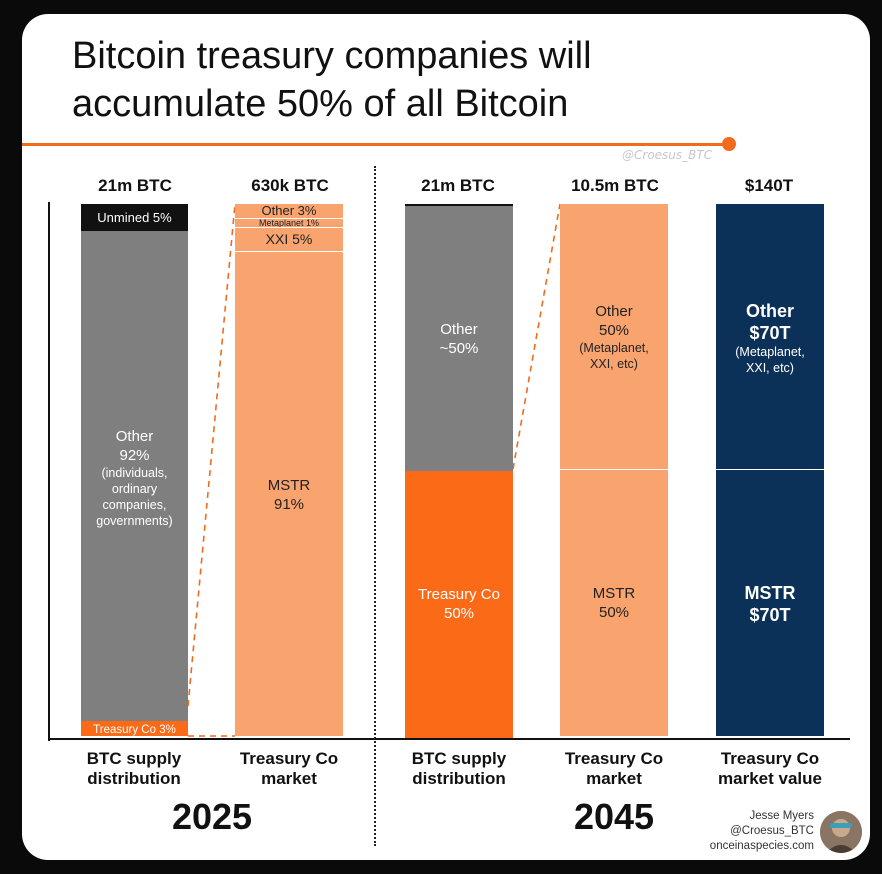 Image resolution: width=882 pixels, height=874 pixels. I want to click on year-divider, so click(375, 506).